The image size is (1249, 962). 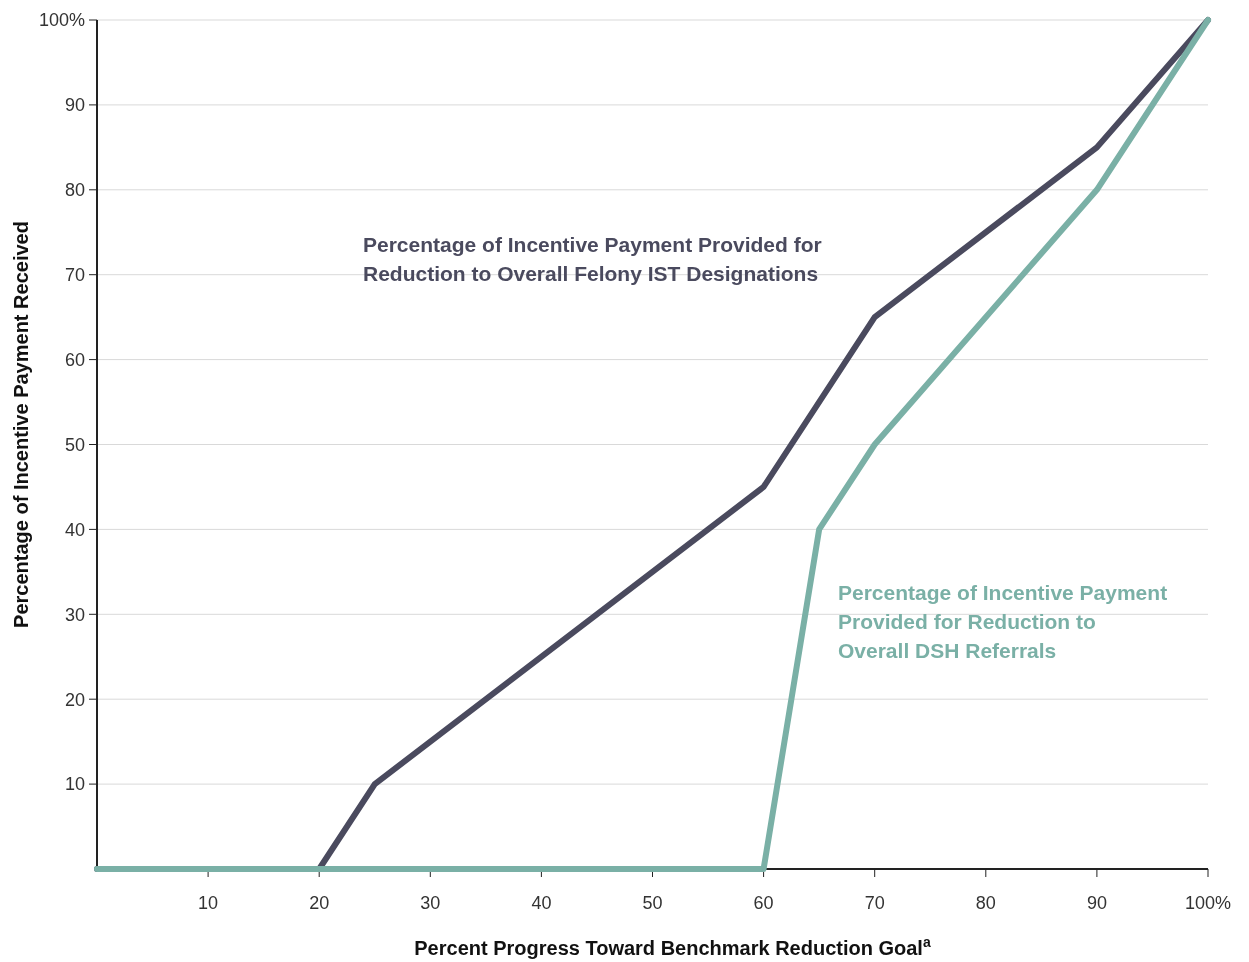 I want to click on y-tick-label: 90, so click(x=74, y=105).